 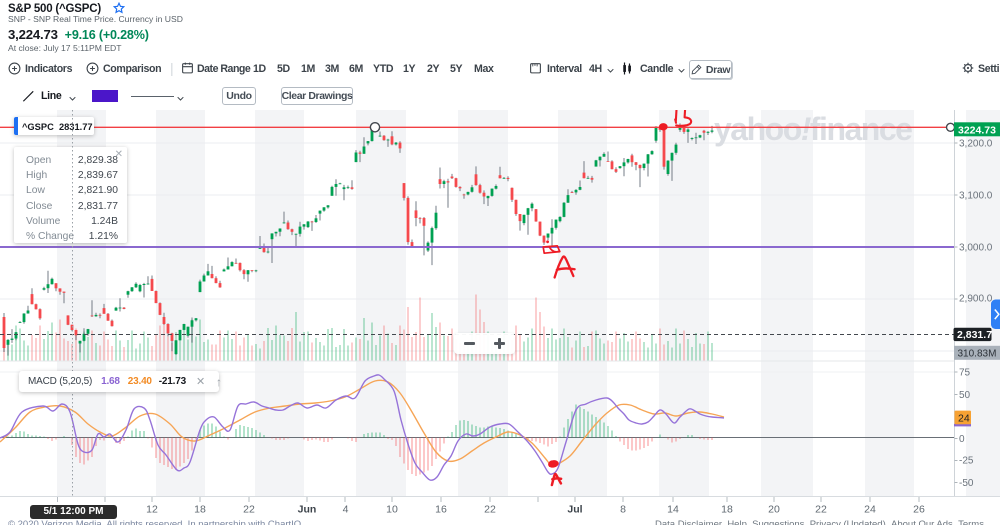 I want to click on svg-text: 16, so click(x=441, y=510).